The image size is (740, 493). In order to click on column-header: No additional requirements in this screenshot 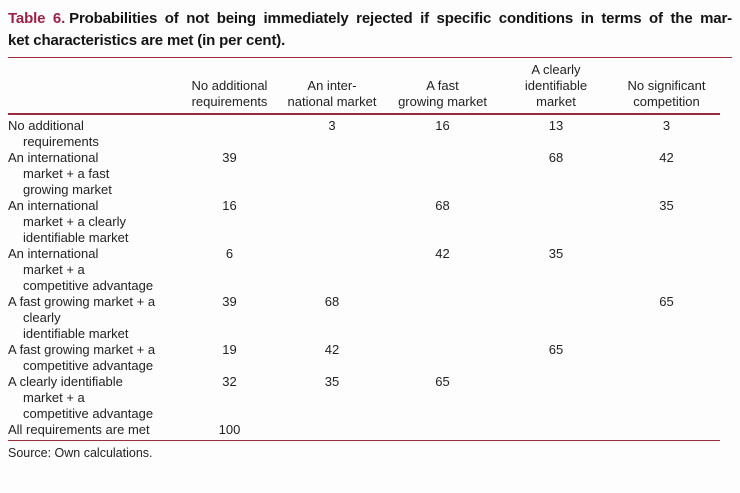, I will do `click(229, 86)`.